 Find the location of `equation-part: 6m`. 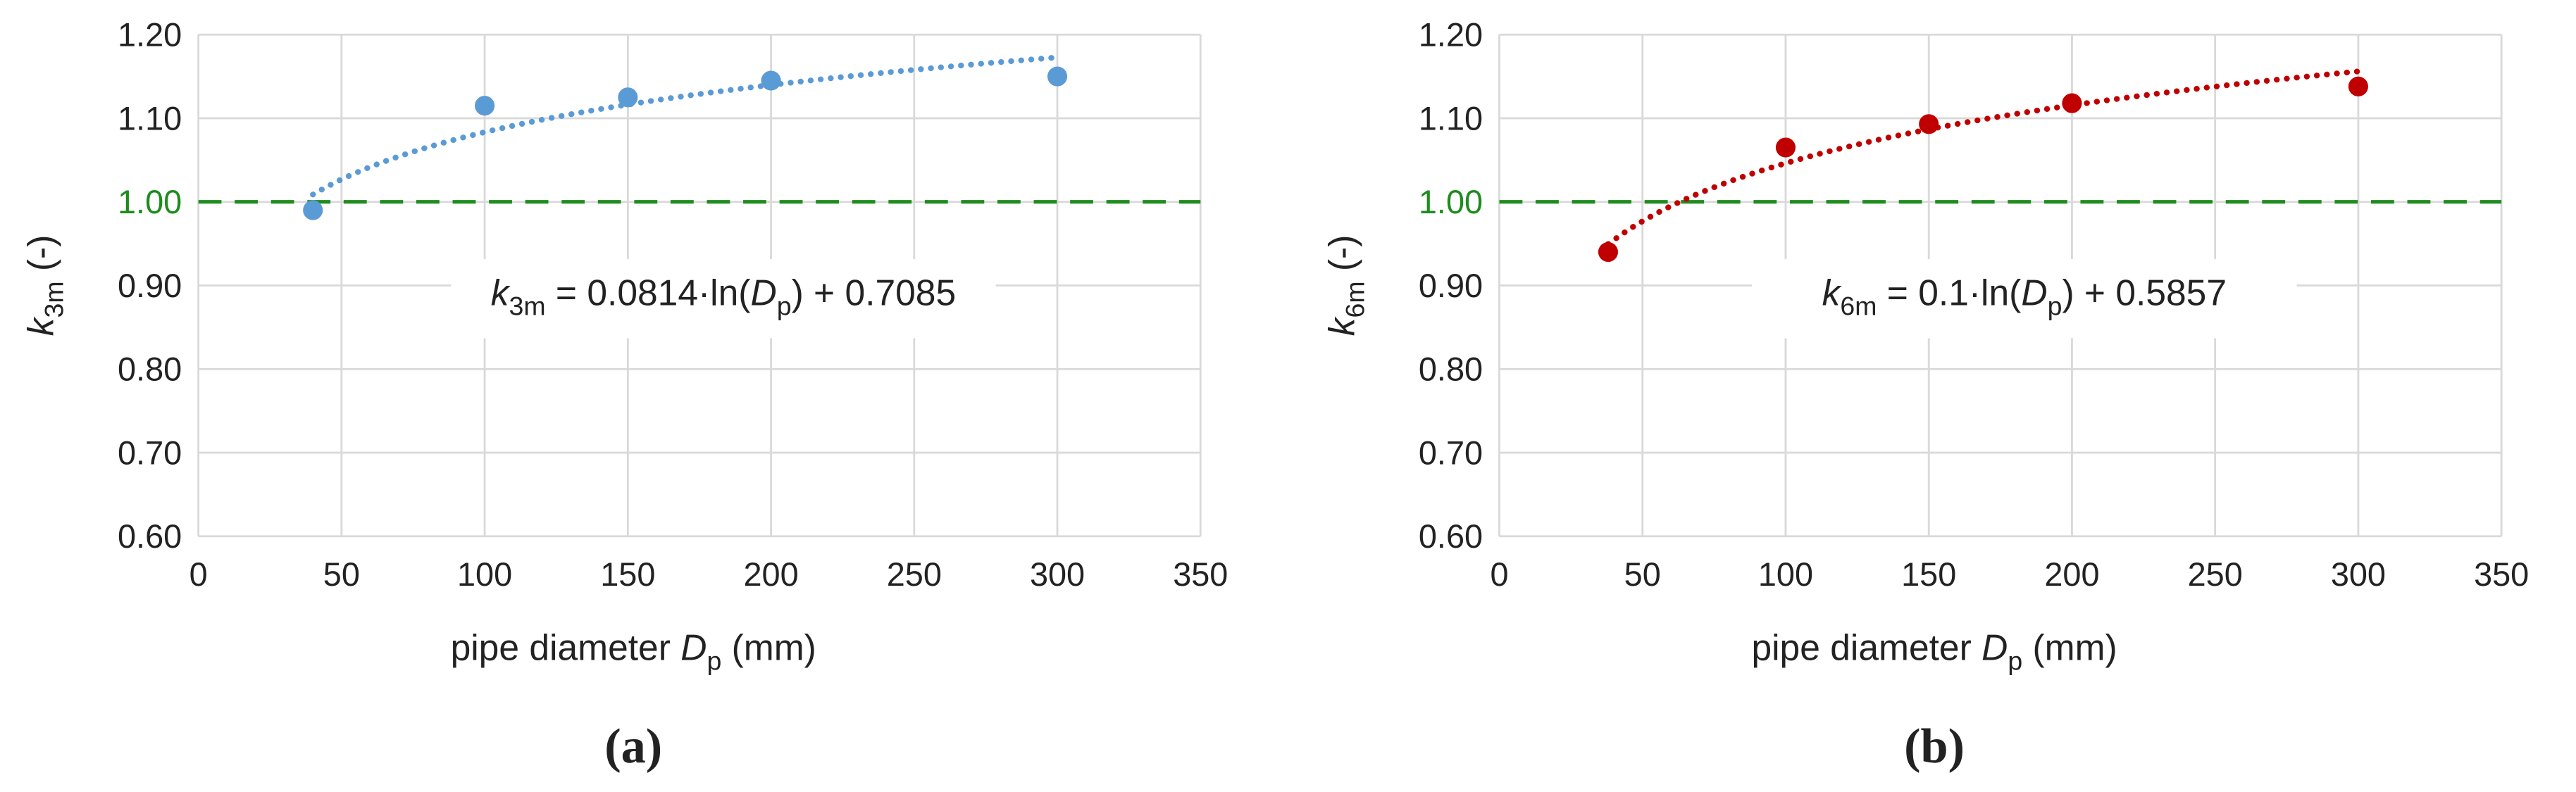

equation-part: 6m is located at coordinates (1858, 306).